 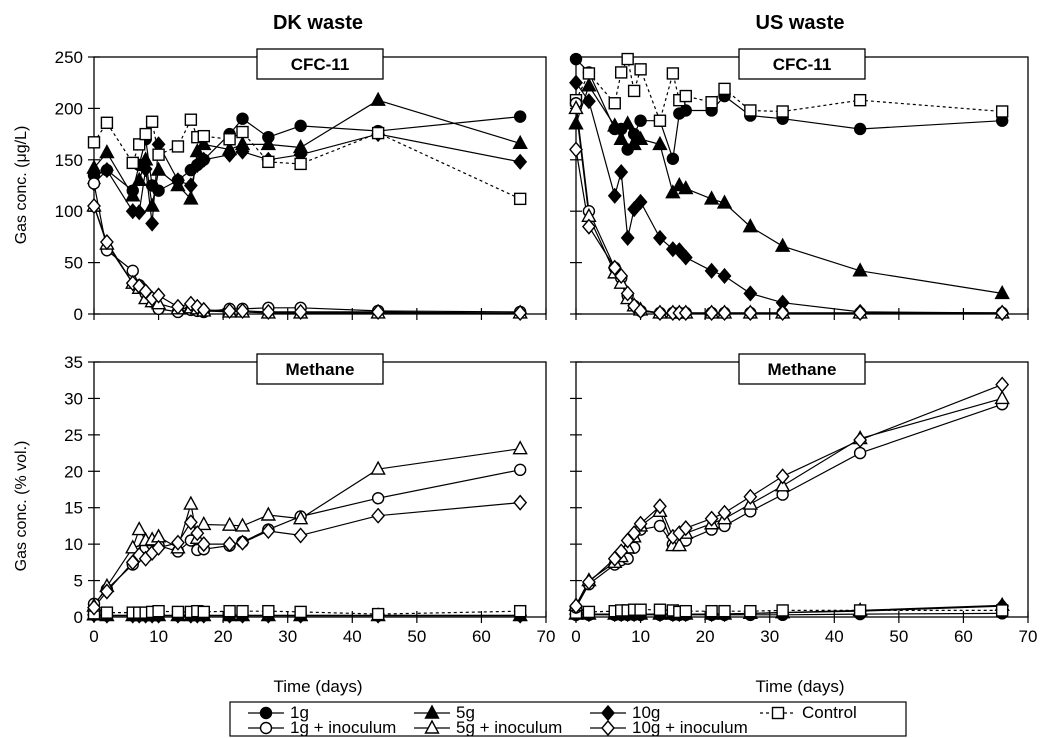 What do you see at coordinates (769, 636) in the screenshot?
I see `x-tick-label: 30` at bounding box center [769, 636].